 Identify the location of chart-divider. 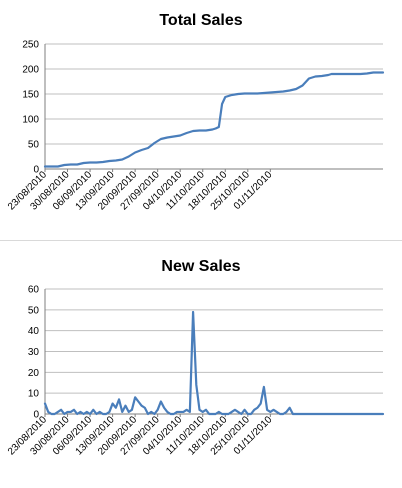
(201, 240).